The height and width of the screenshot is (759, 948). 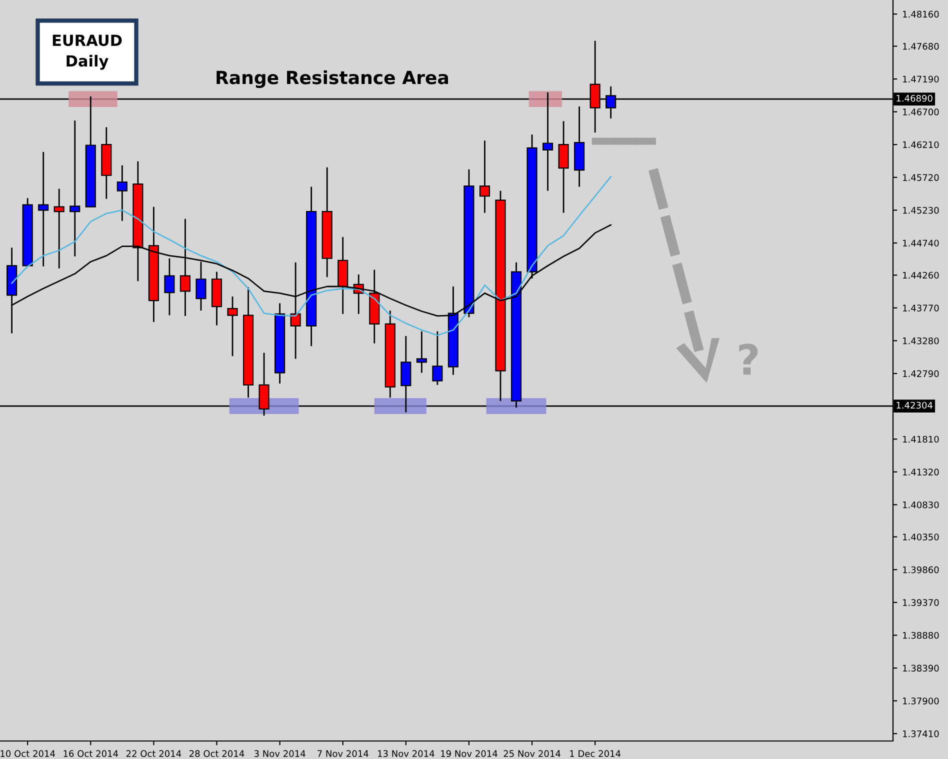 What do you see at coordinates (921, 308) in the screenshot?
I see `y-tick-label: 1.43770` at bounding box center [921, 308].